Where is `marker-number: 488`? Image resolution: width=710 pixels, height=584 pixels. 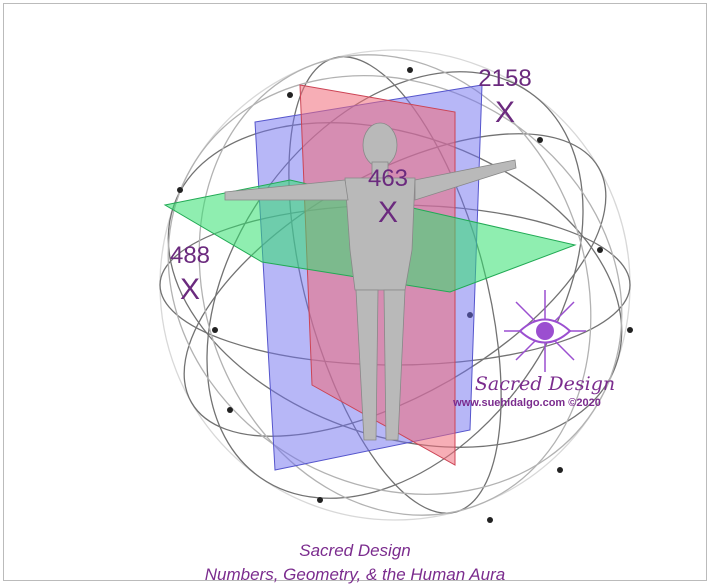 marker-number: 488 is located at coordinates (190, 255).